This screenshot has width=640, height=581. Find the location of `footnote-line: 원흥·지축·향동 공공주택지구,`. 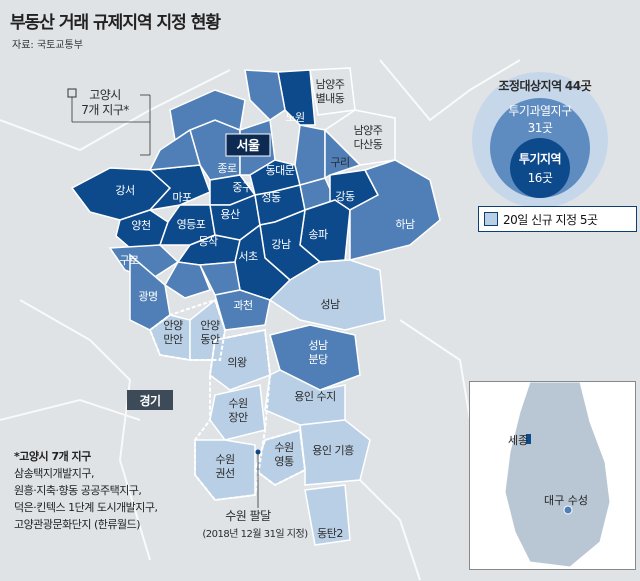

footnote-line: 원흥·지축·향동 공공주택지구, is located at coordinates (78, 490).